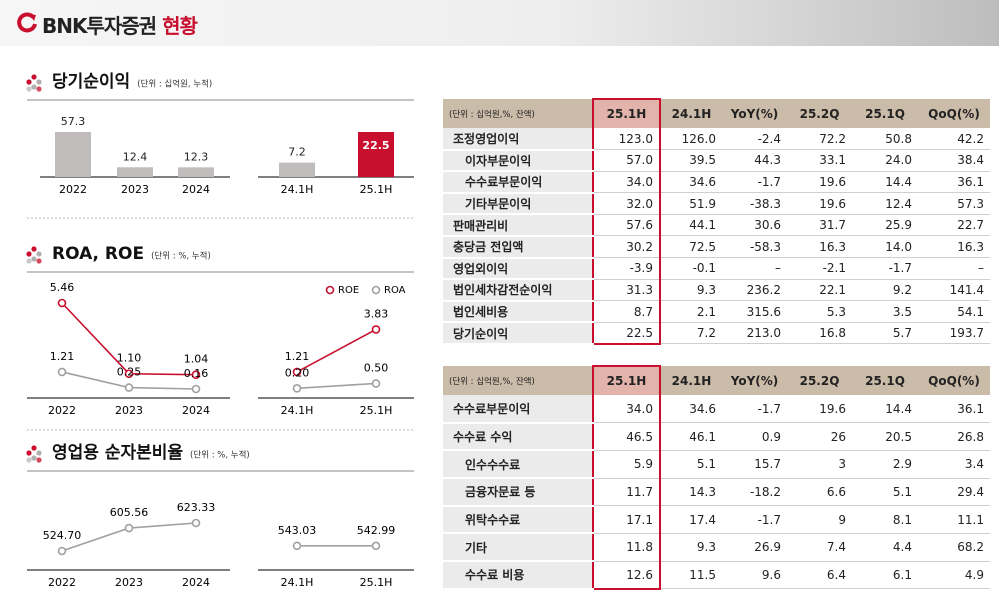 The width and height of the screenshot is (999, 601). I want to click on value-label: 542.99, so click(376, 530).